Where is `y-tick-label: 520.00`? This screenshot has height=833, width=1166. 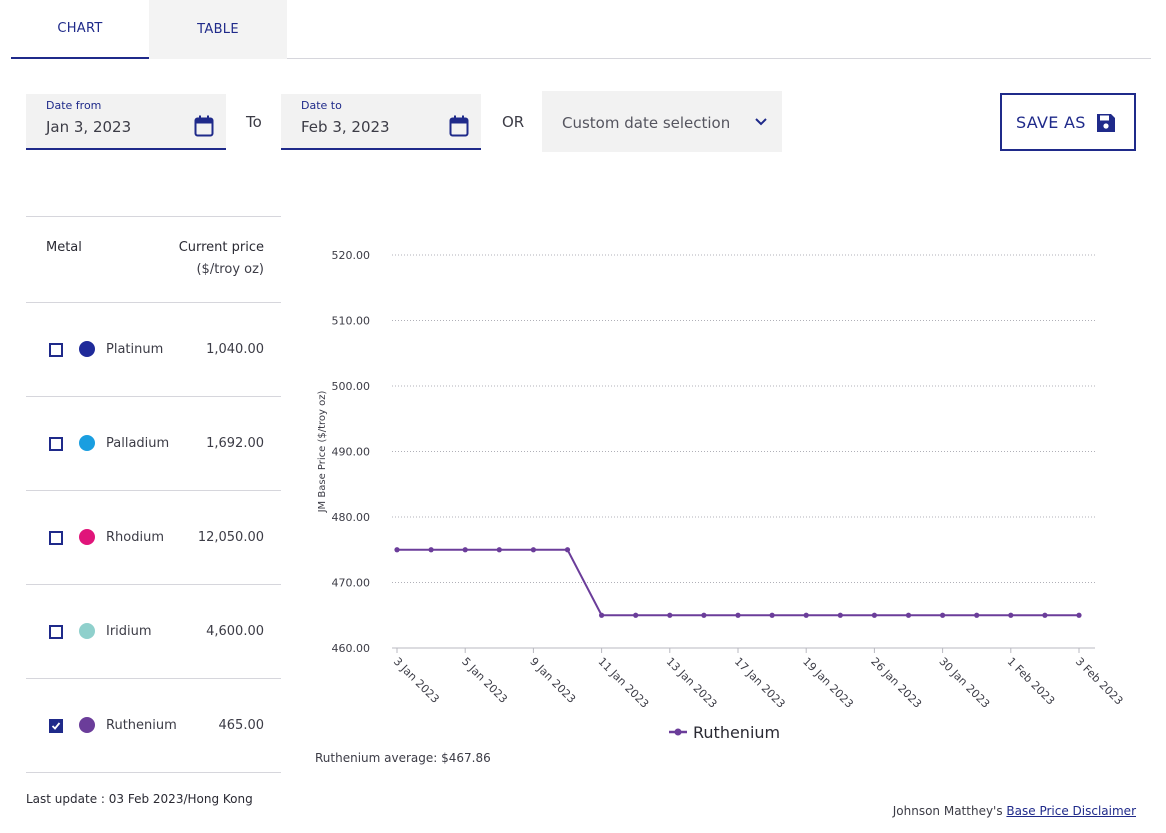
y-tick-label: 520.00 is located at coordinates (351, 255).